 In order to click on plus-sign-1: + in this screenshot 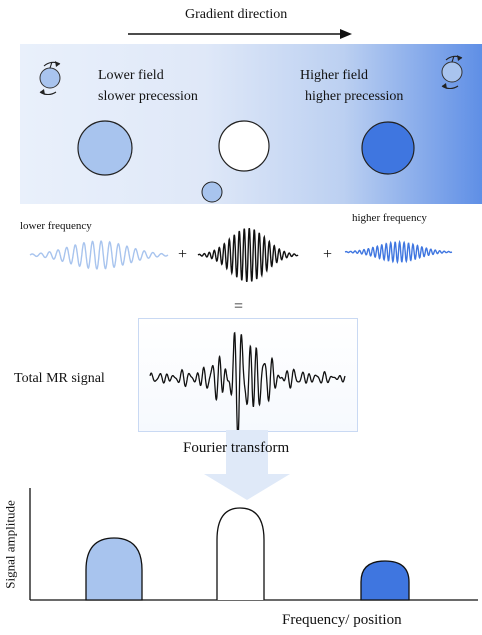, I will do `click(183, 254)`.